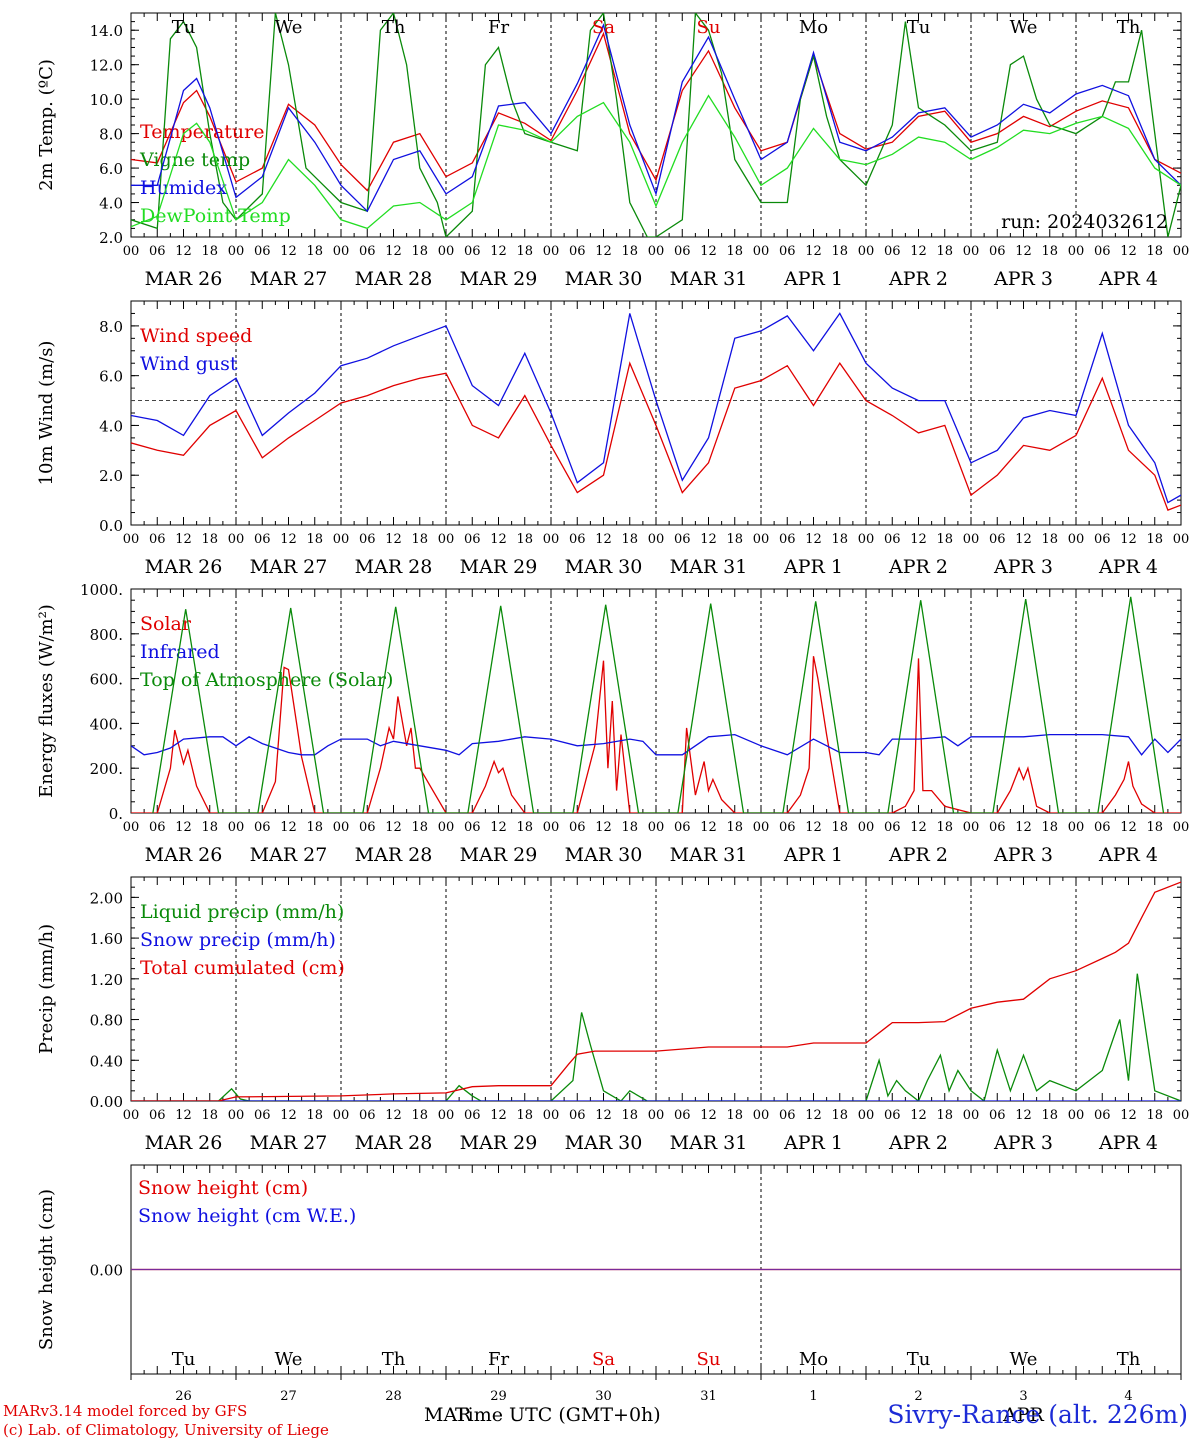  What do you see at coordinates (106, 724) in the screenshot?
I see `y-tick-label: 400.` at bounding box center [106, 724].